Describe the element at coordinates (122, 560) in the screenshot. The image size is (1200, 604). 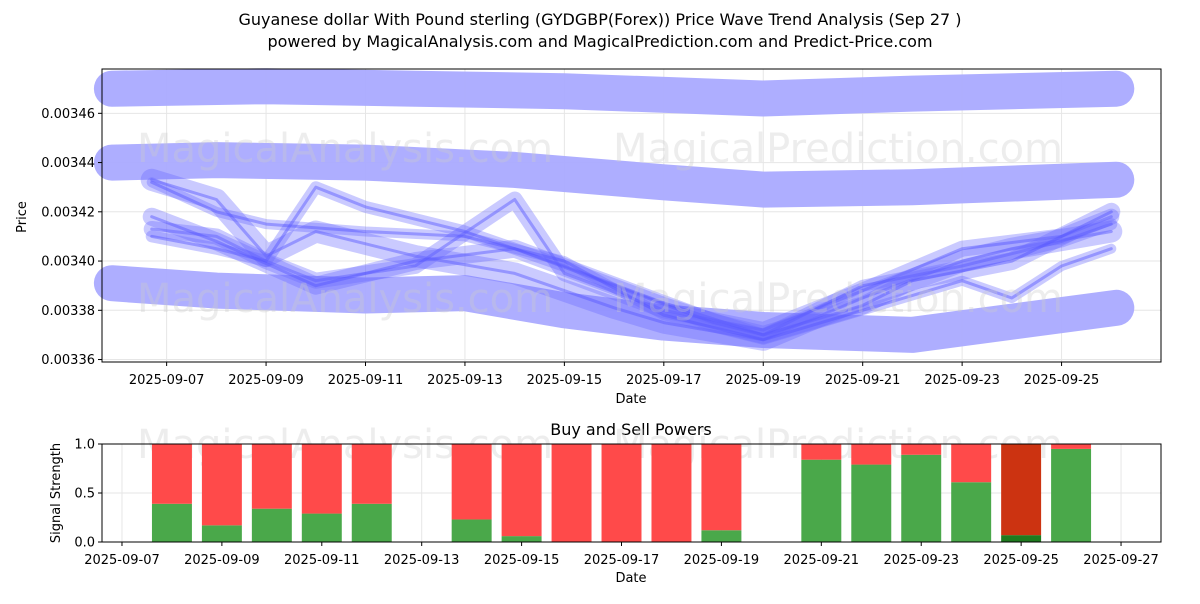
I see `signal-x-tick-label: 2025-09-07` at that location.